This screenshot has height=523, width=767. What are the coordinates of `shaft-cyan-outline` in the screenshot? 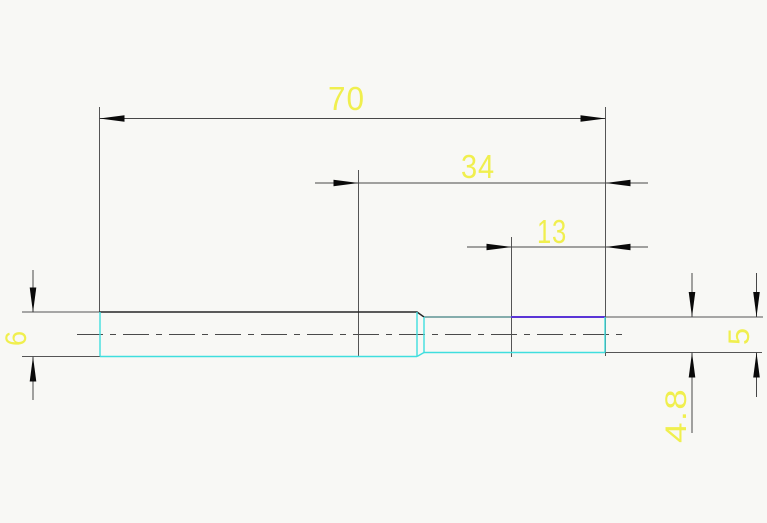 It's located at (352, 335).